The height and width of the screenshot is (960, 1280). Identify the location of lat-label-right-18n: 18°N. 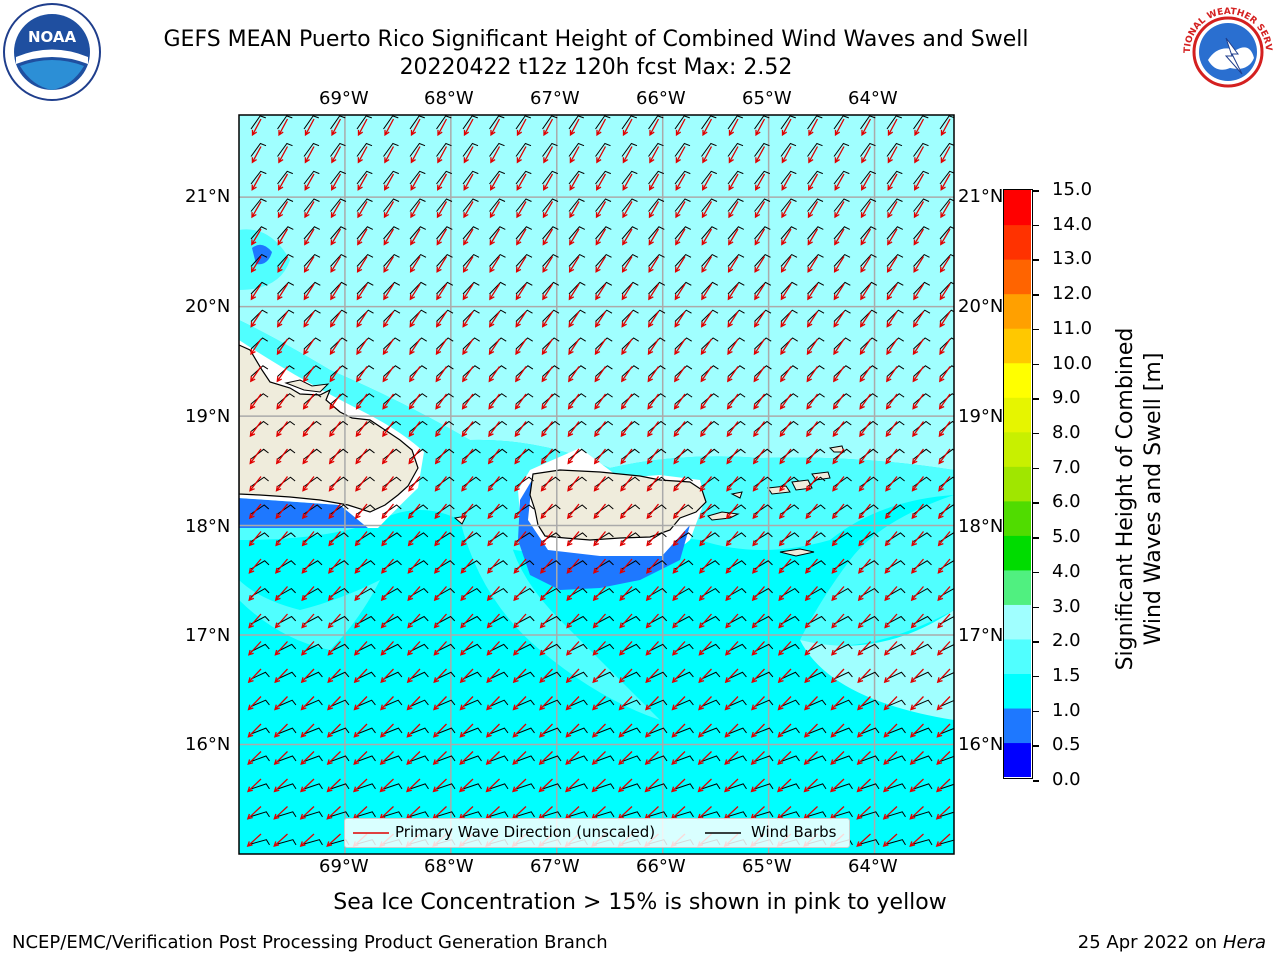
(981, 526).